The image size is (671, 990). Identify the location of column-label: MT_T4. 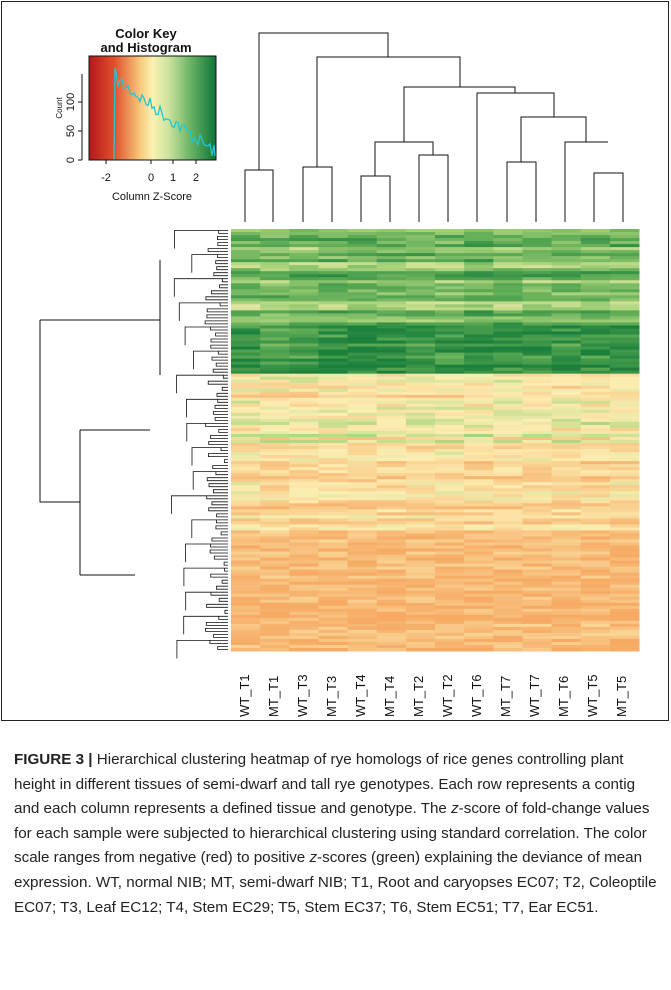
(389, 696).